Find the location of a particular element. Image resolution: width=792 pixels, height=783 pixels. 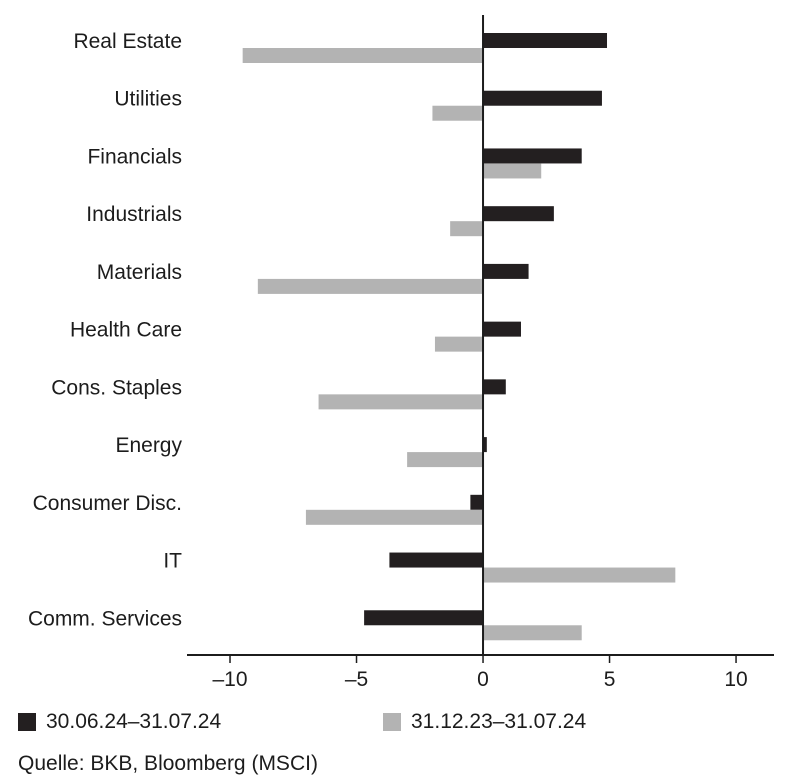

legend-item-2: 31.12.23–31.07.24 is located at coordinates (484, 722).